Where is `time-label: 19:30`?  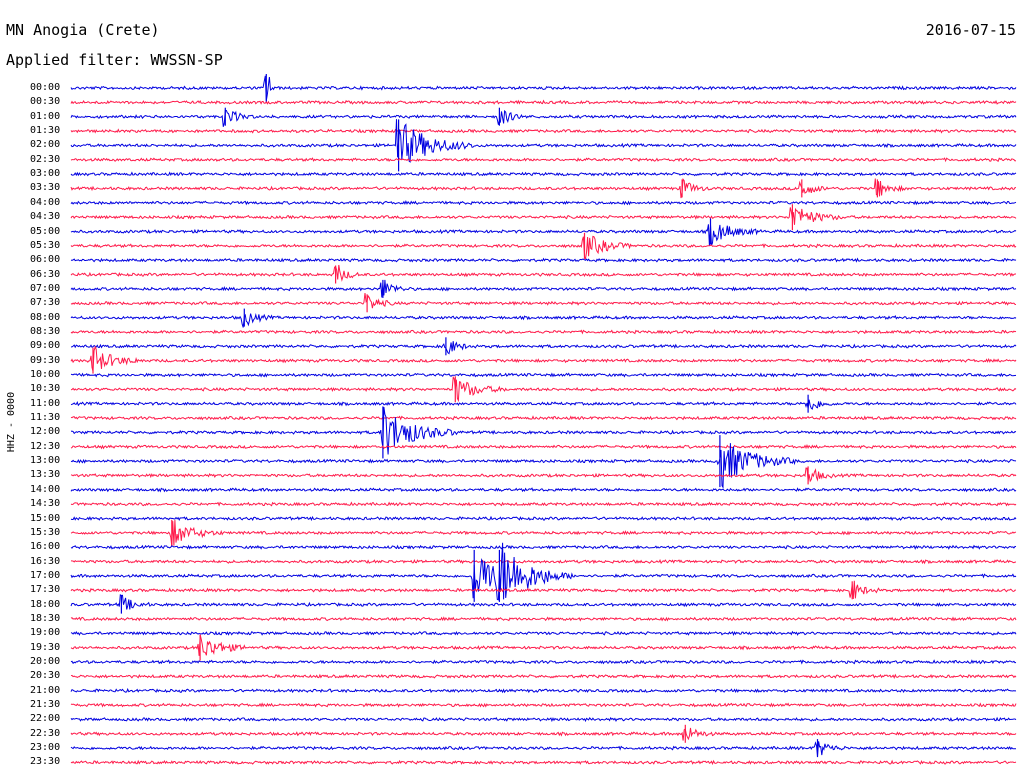 time-label: 19:30 is located at coordinates (45, 647).